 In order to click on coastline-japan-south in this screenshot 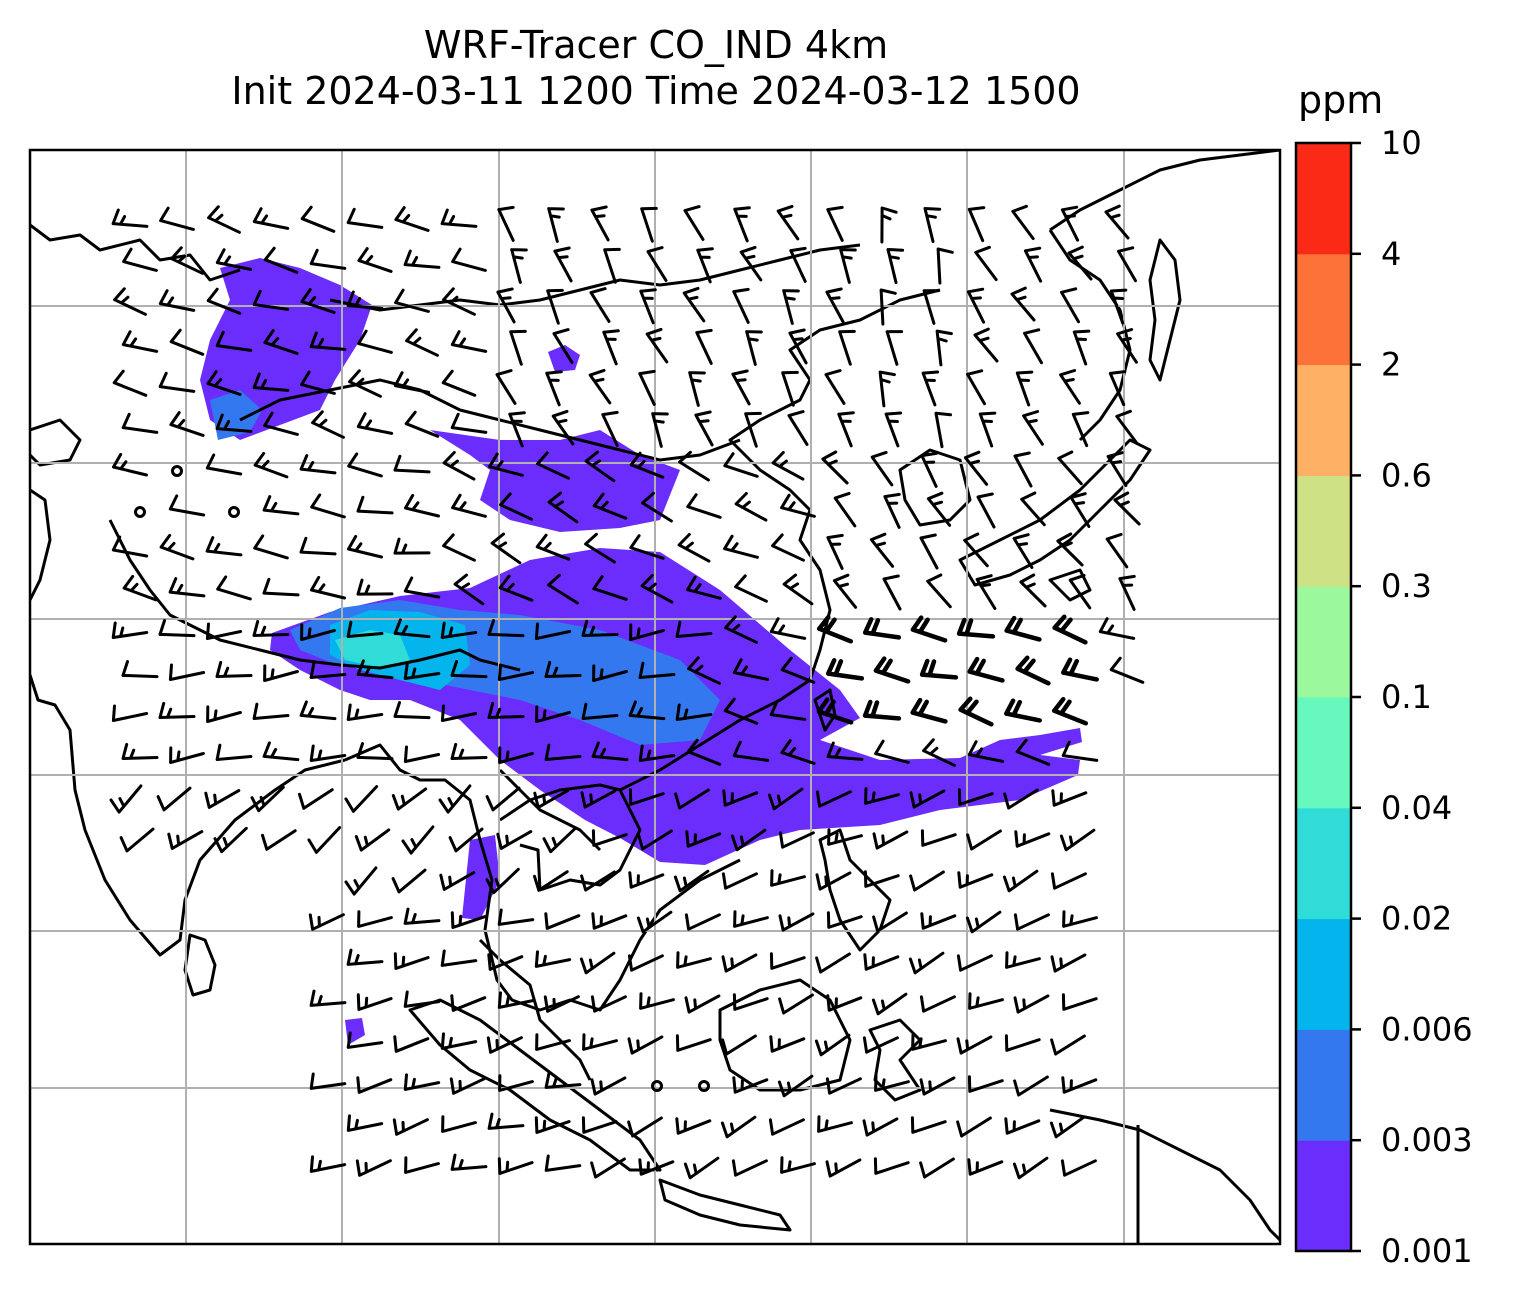, I will do `click(1070, 585)`.